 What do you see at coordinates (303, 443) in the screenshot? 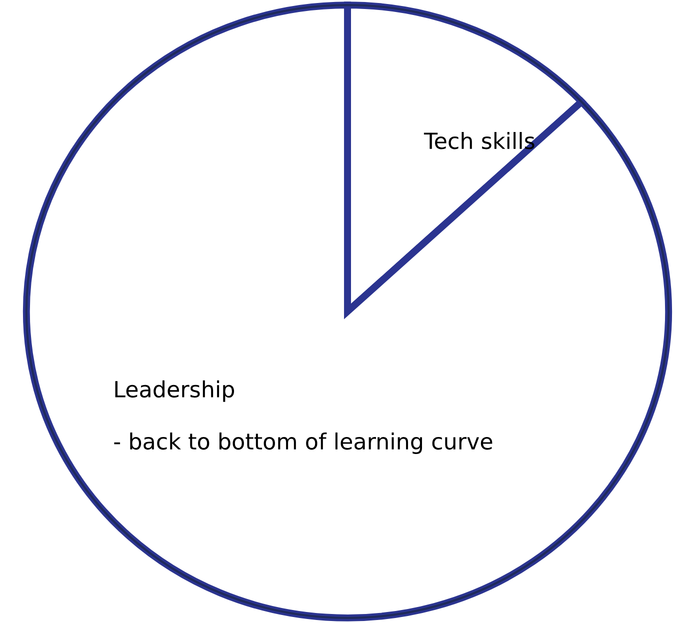
I see `text: - back to bottom of learning curve` at bounding box center [303, 443].